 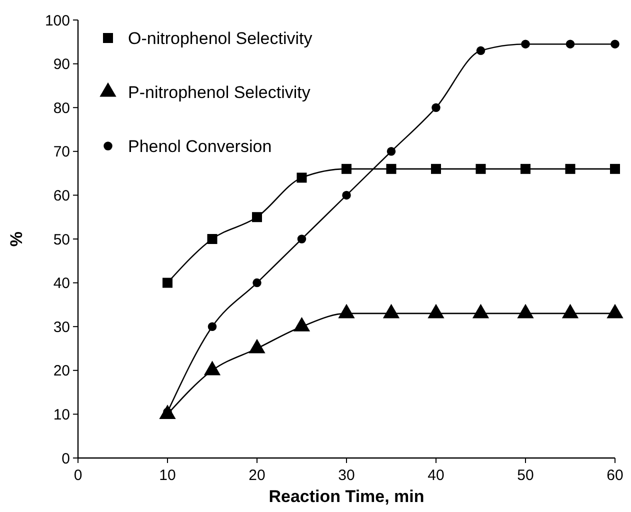 What do you see at coordinates (61, 65) in the screenshot?
I see `y-tick-label: 90` at bounding box center [61, 65].